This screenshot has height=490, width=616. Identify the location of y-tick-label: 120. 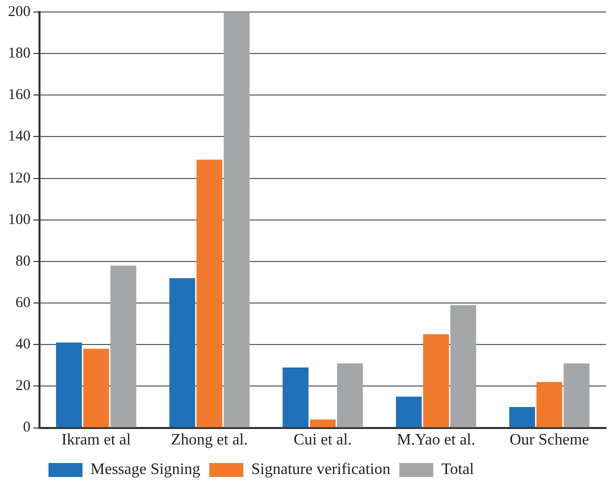
(19, 178).